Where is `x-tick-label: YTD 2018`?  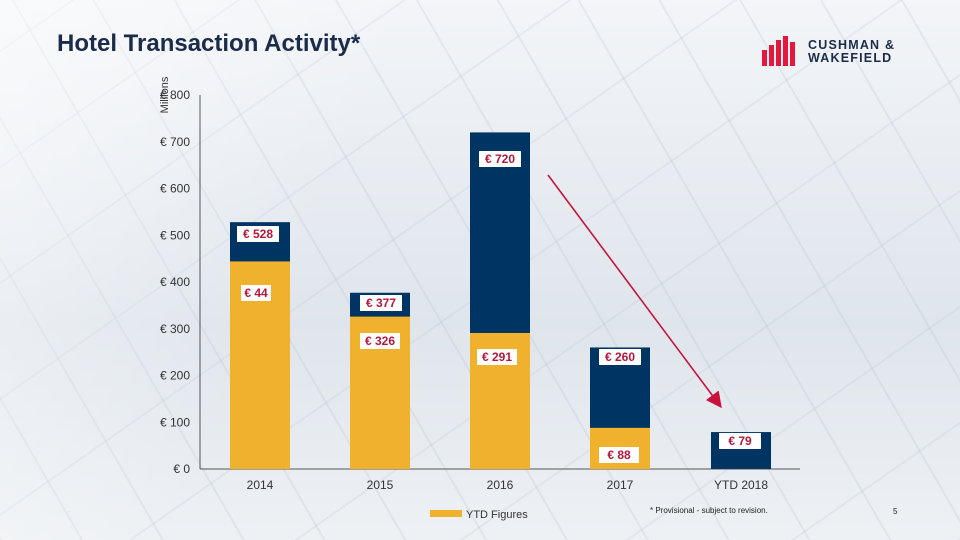 x-tick-label: YTD 2018 is located at coordinates (741, 485).